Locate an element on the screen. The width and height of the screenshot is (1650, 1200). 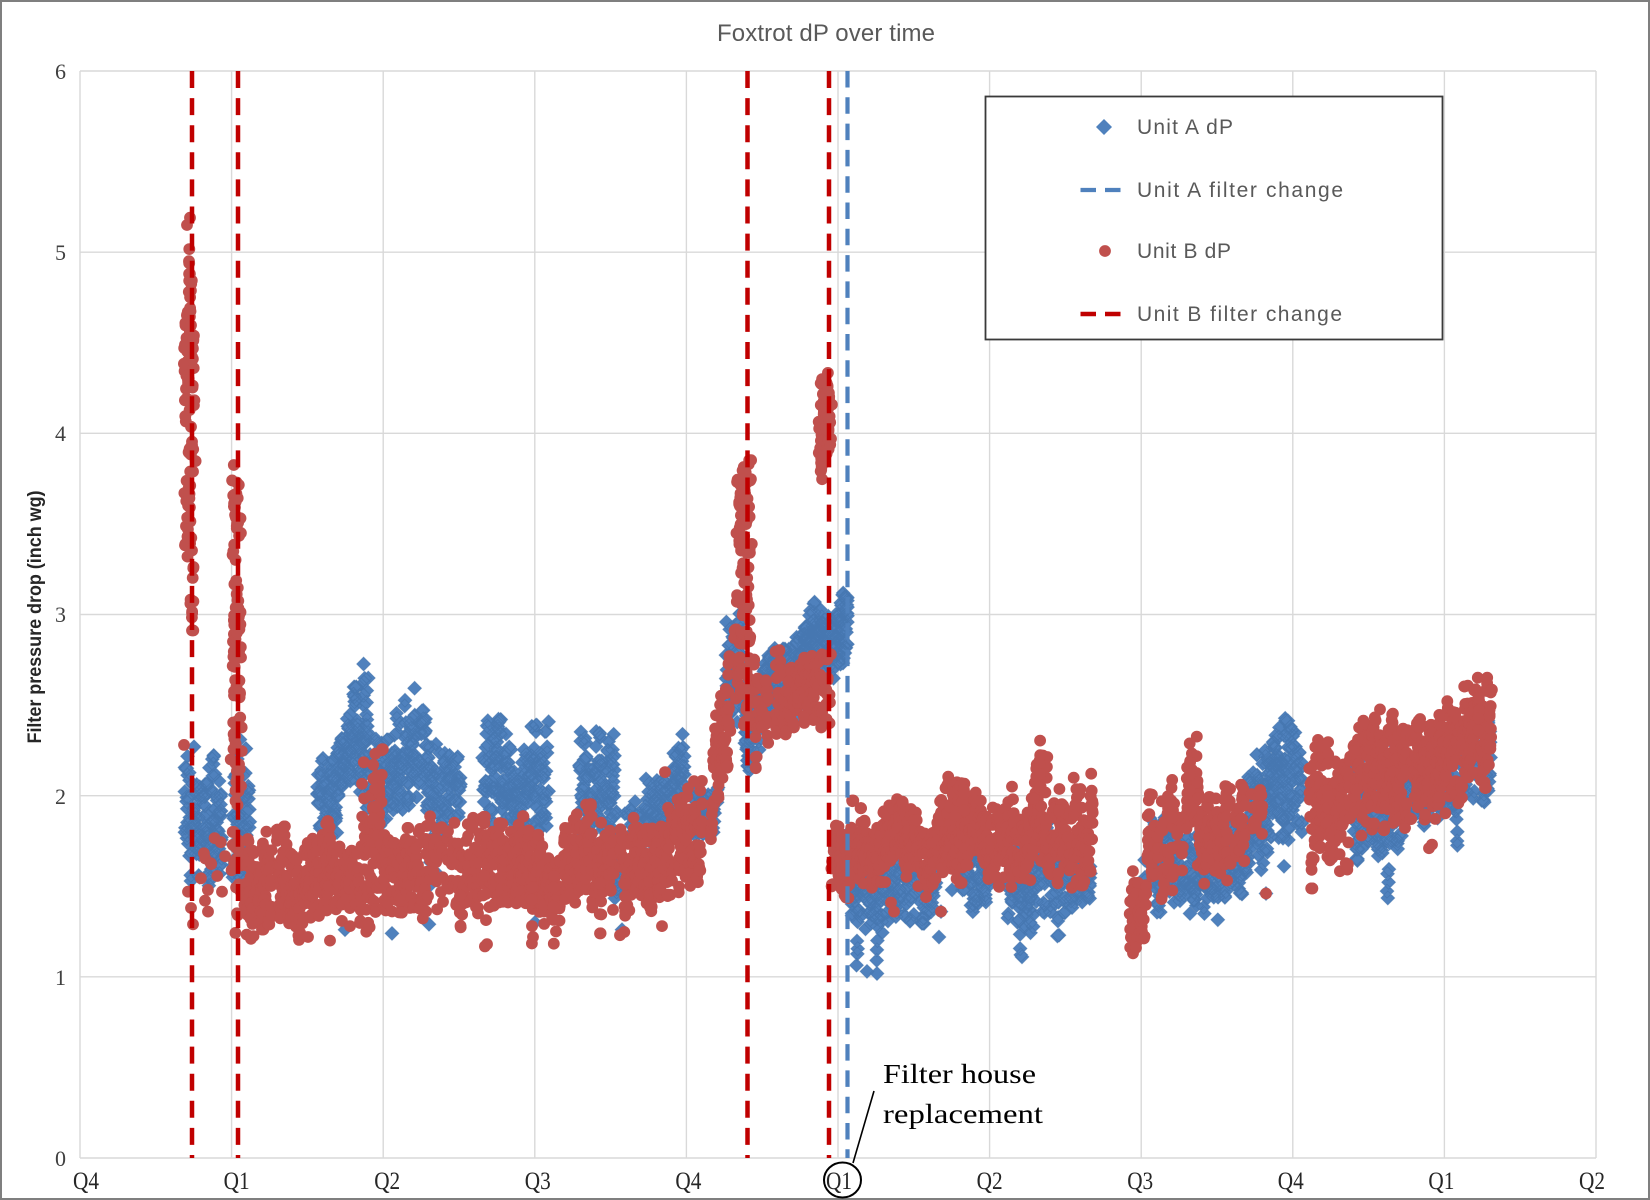
svg-text: Filter house is located at coordinates (959, 1074).